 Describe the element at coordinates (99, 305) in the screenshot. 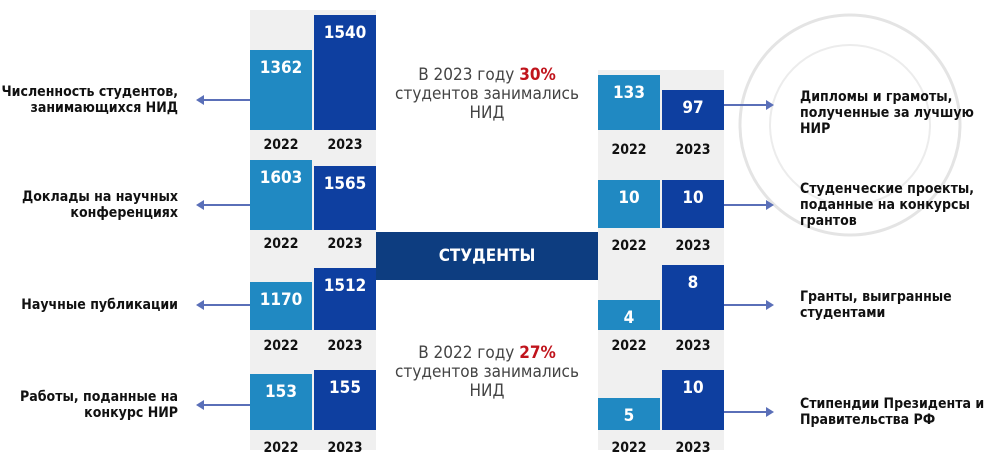

I see `item-label: Научные публикации` at that location.